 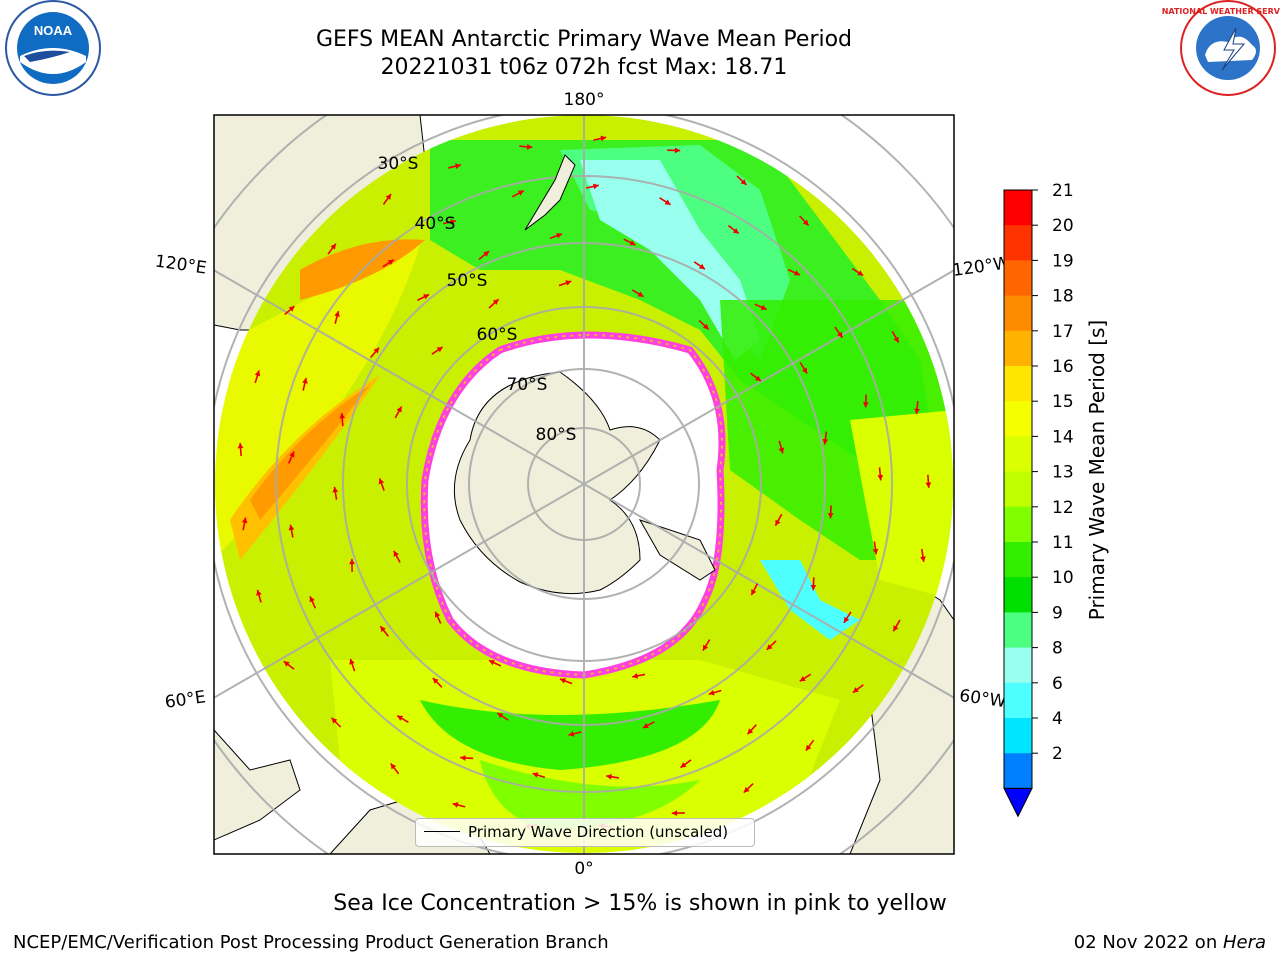 I want to click on colorbar-outline, so click(x=1018, y=489).